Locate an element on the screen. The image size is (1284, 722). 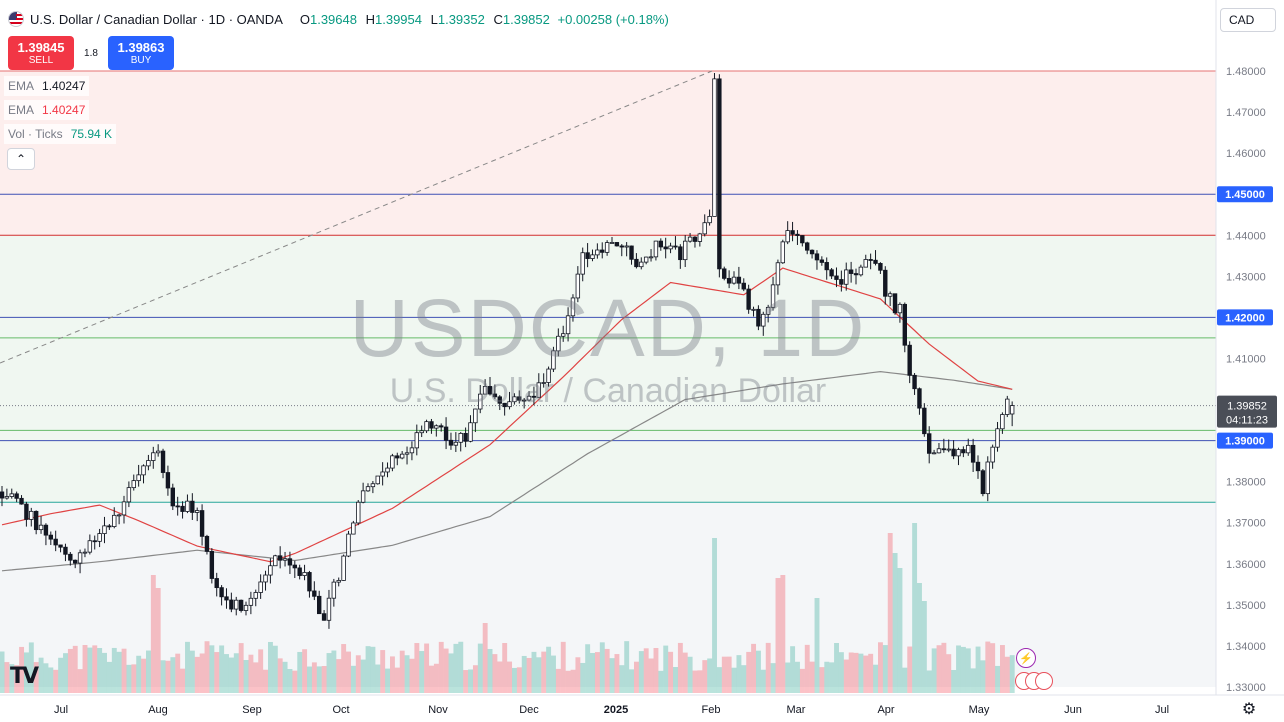
sell-label: SELL is located at coordinates (41, 60).